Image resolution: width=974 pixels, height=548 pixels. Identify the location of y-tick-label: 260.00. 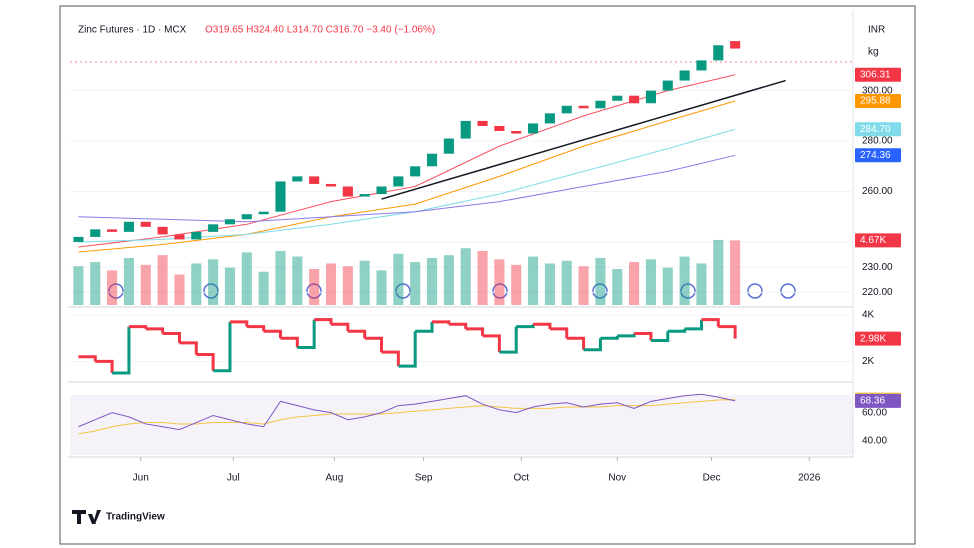
(877, 191).